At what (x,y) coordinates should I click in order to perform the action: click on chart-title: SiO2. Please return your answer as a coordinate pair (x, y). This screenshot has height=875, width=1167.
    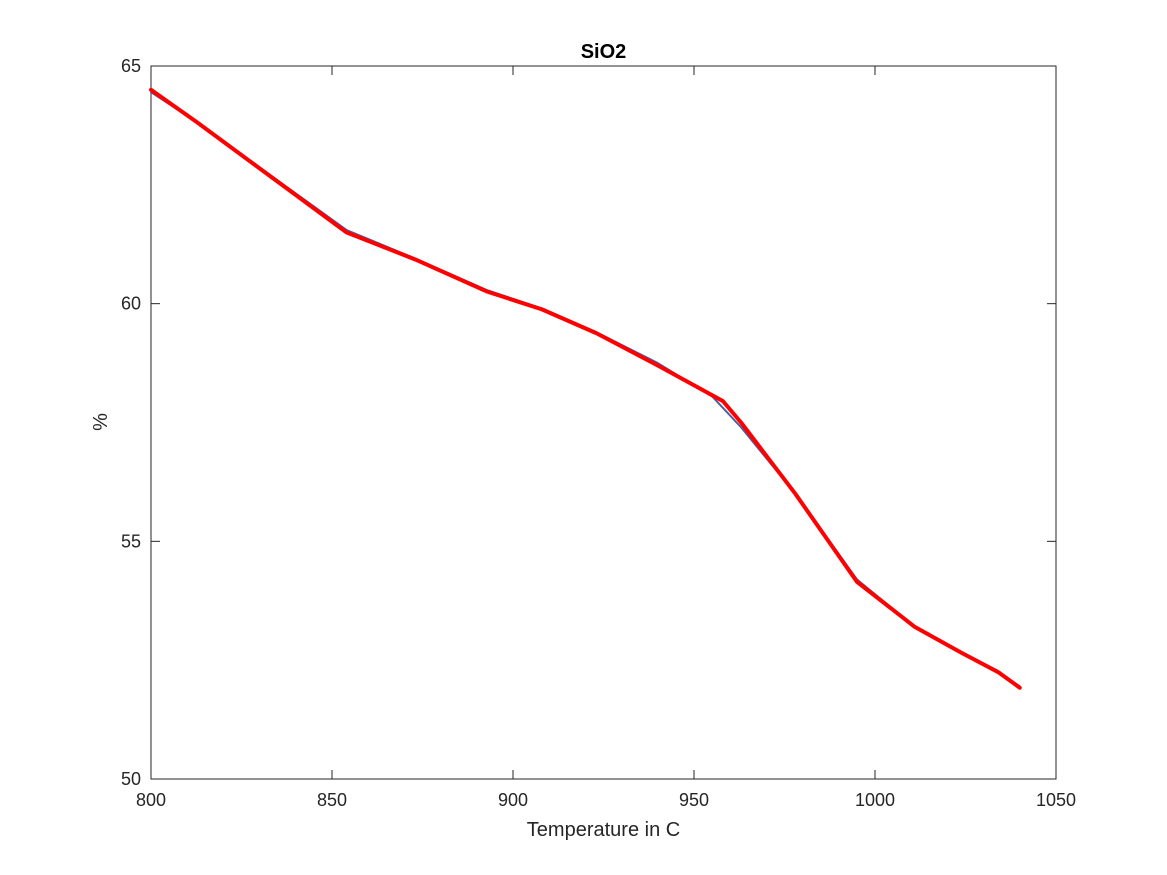
    Looking at the image, I should click on (604, 52).